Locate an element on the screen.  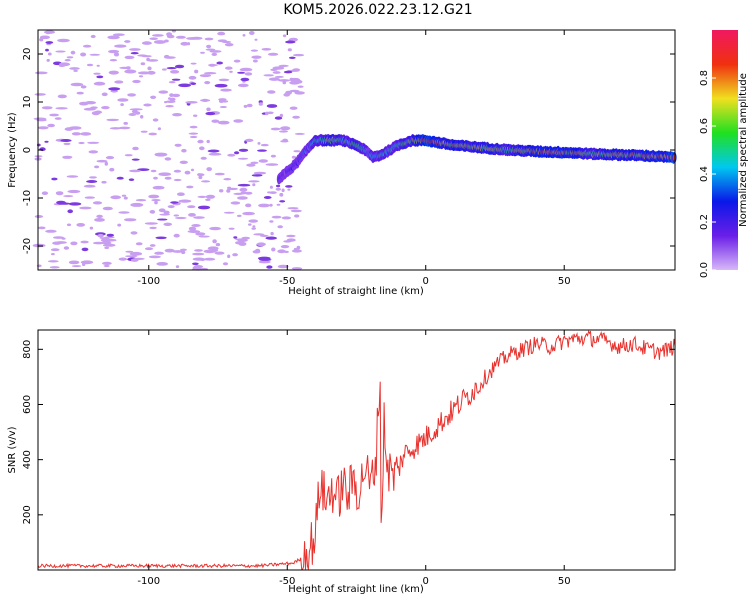
spectrogram-y-axis-label: Frequency (Hz) is located at coordinates (12, 150).